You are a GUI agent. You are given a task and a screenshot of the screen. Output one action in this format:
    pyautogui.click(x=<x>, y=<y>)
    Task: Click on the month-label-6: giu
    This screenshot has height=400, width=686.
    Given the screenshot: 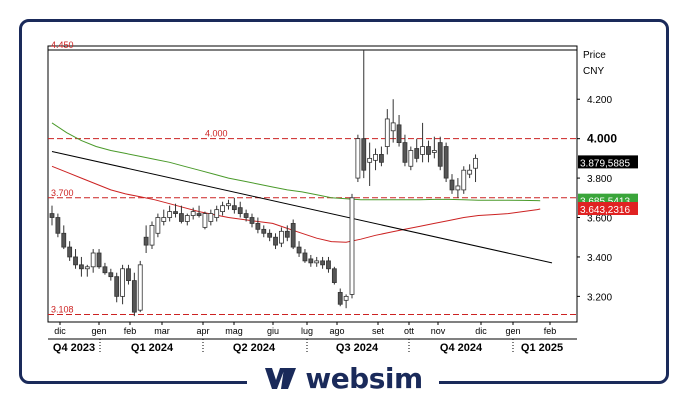 What is the action you would take?
    pyautogui.click(x=273, y=331)
    